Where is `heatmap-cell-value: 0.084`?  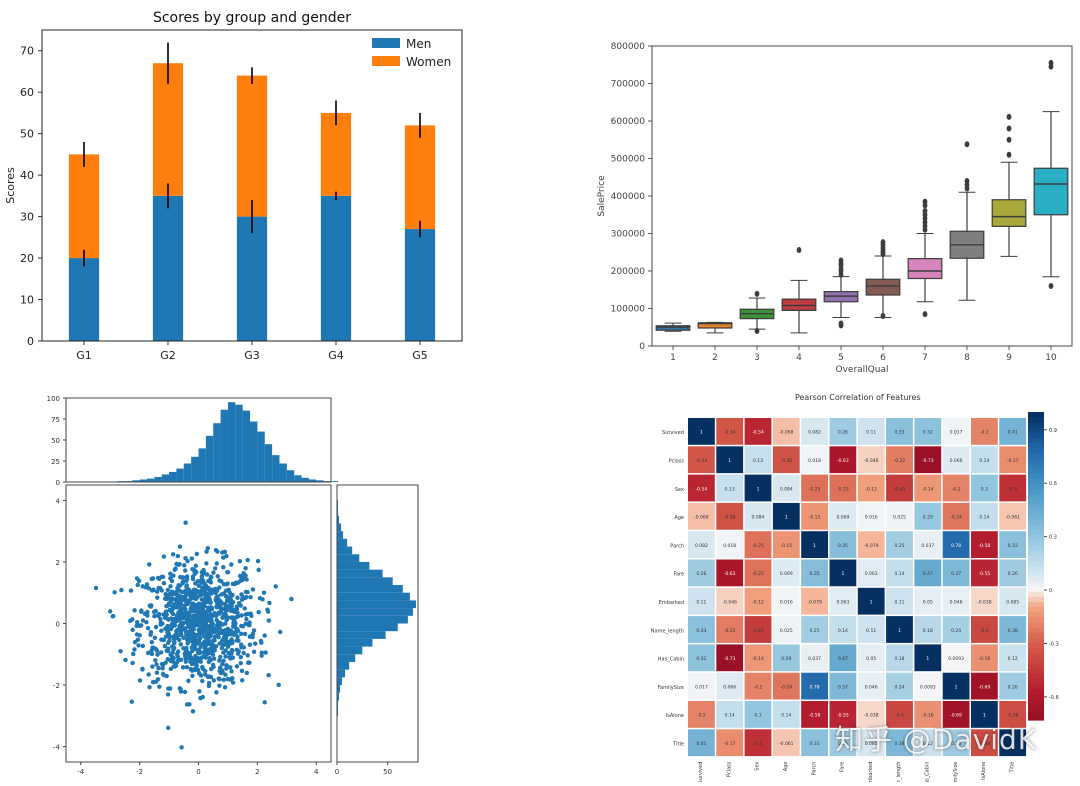 heatmap-cell-value: 0.084 is located at coordinates (758, 518).